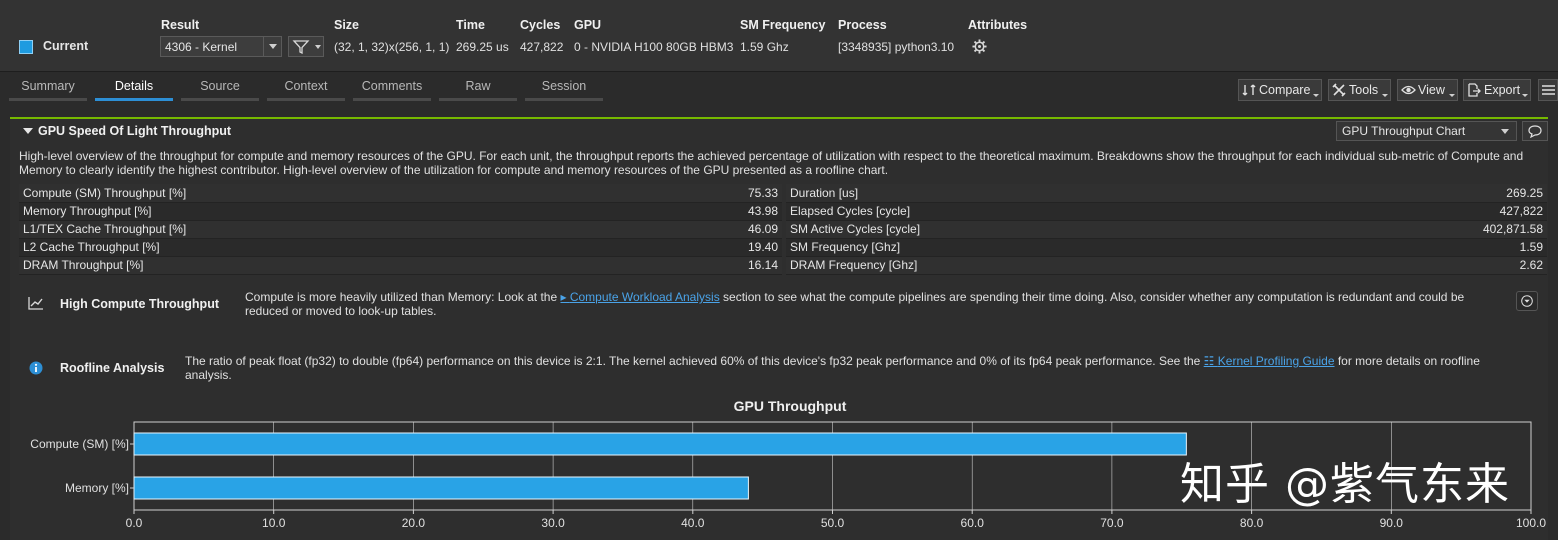 The height and width of the screenshot is (540, 1558). I want to click on export-label: Export, so click(1502, 90).